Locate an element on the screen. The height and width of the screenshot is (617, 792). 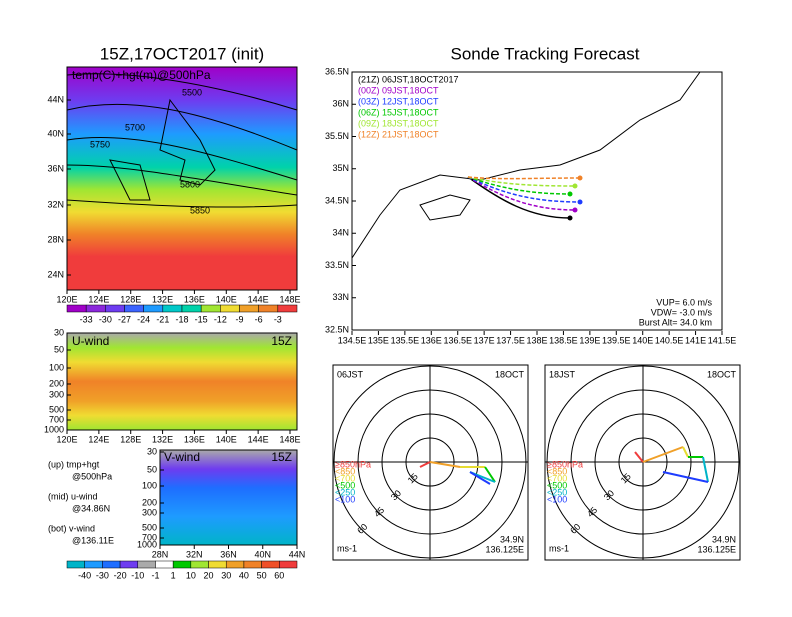
colorbar-label: -9 is located at coordinates (239, 319).